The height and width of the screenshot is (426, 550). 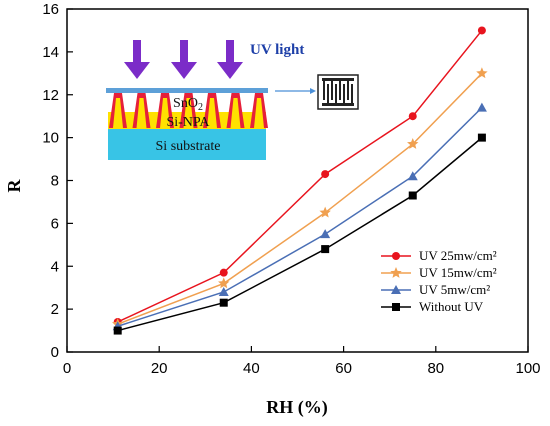 I want to click on legend-entry: UV 15mw/cm², so click(x=439, y=272).